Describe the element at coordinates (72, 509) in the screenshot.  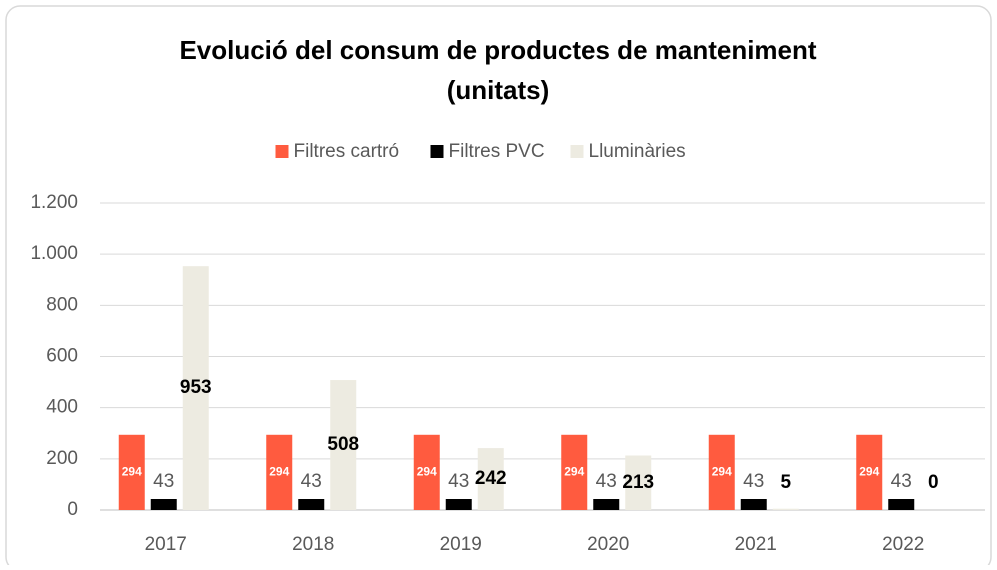
I see `y-tick-label: 0` at that location.